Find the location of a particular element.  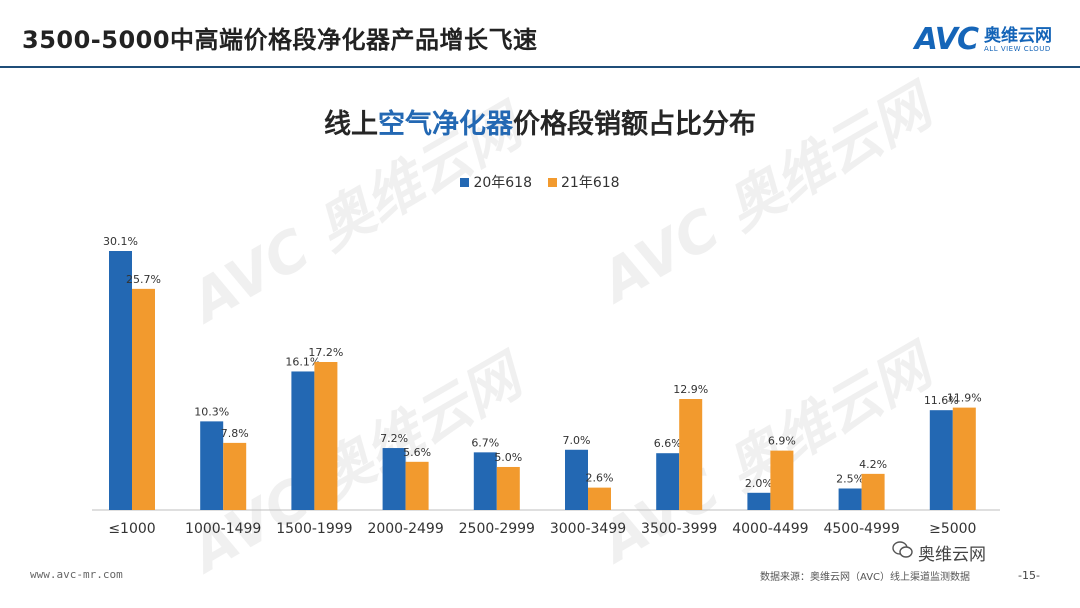

footer-url: www.avc-mr.com is located at coordinates (76, 574).